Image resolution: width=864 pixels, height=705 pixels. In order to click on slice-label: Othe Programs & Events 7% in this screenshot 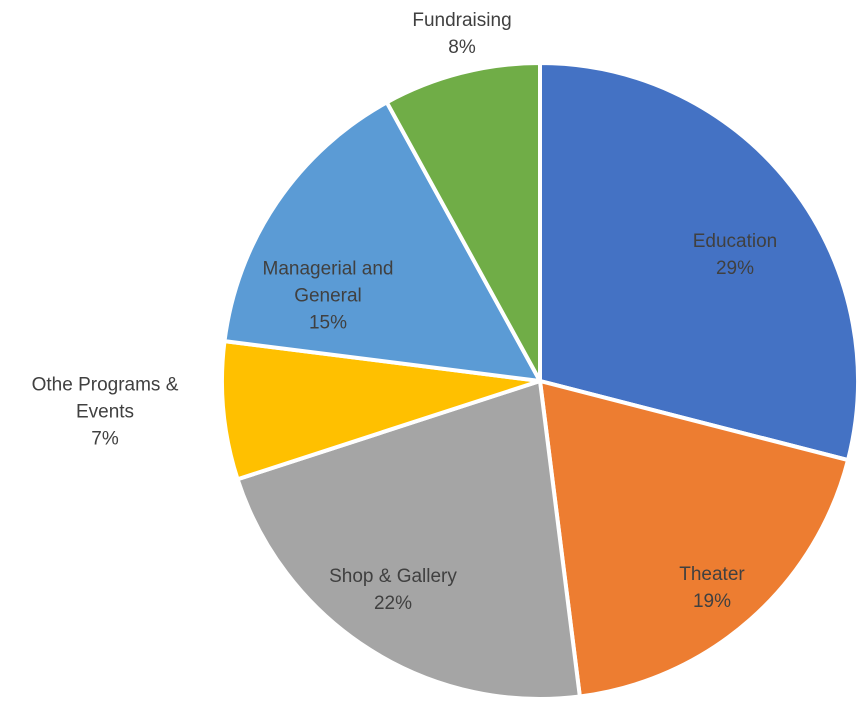, I will do `click(105, 412)`.